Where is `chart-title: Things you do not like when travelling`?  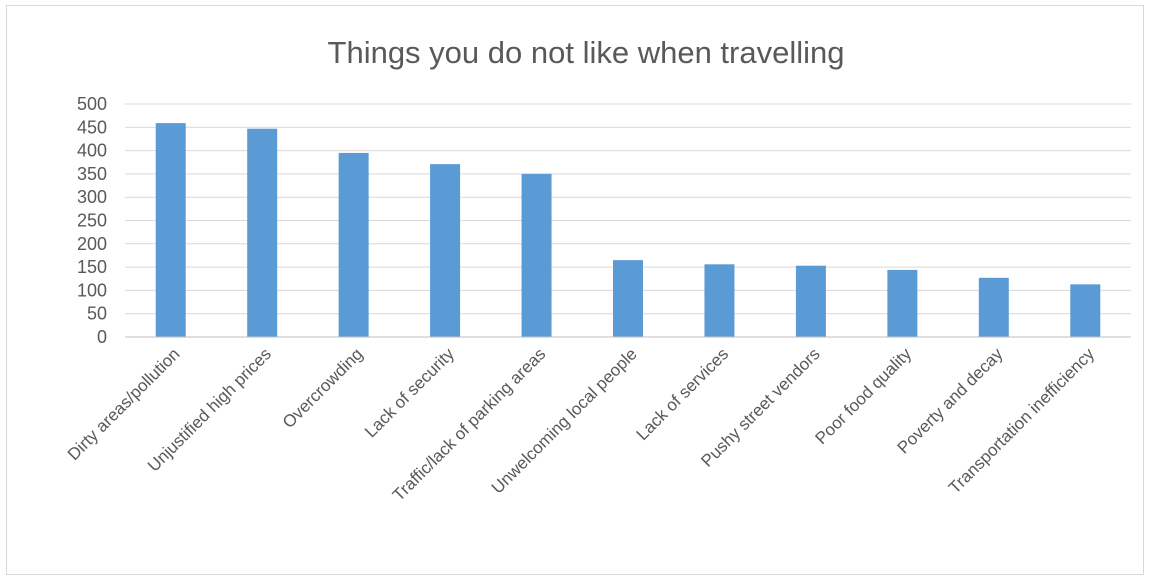 chart-title: Things you do not like when travelling is located at coordinates (586, 52).